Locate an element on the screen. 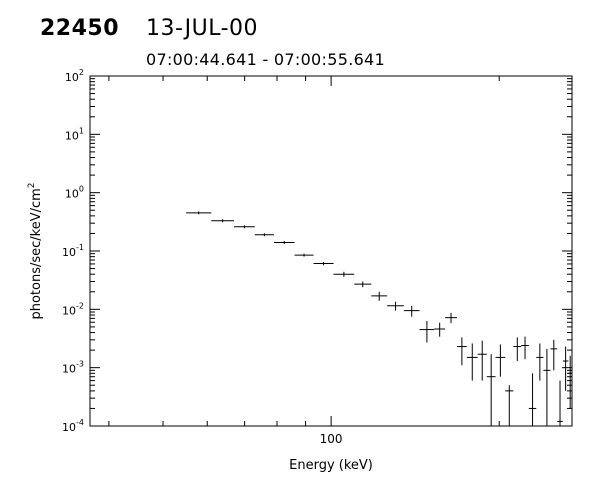 This screenshot has width=600, height=480. y-axis-label: photons/sec/keV/cm2 is located at coordinates (35, 250).